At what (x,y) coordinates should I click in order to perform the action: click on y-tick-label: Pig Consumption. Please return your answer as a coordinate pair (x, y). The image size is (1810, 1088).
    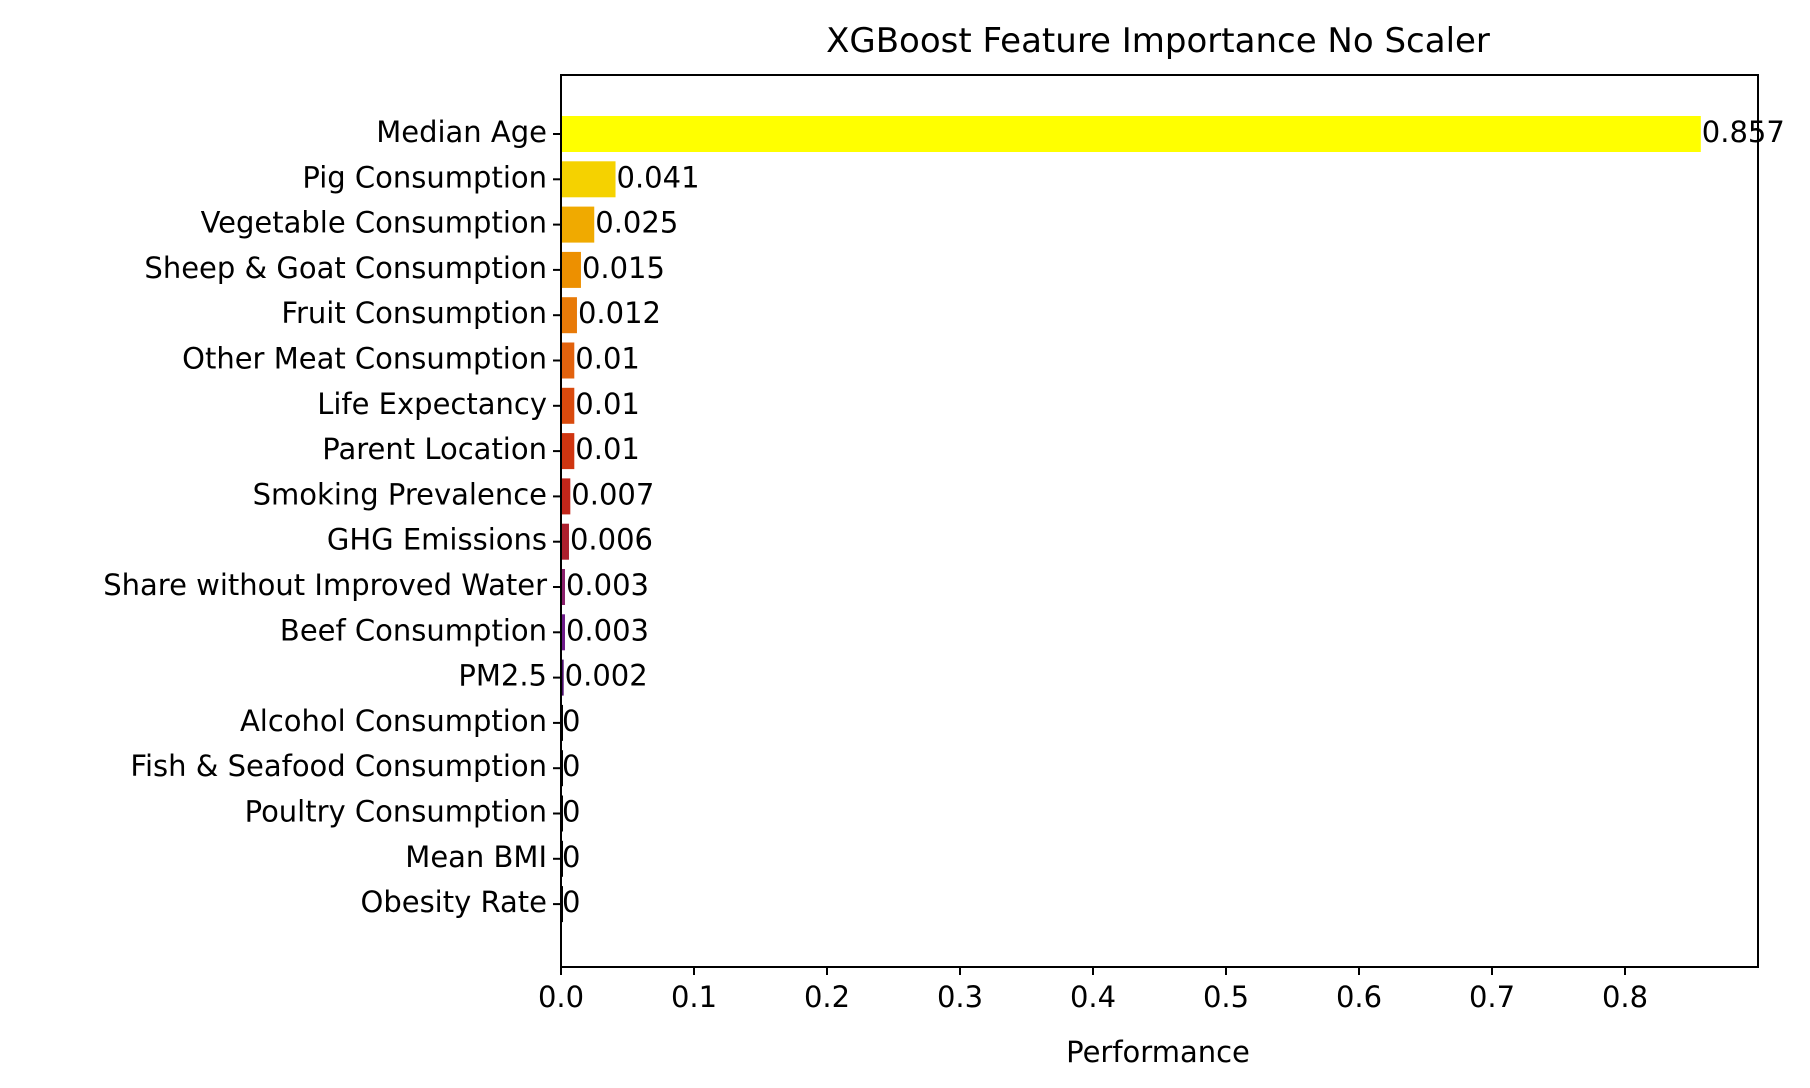
    Looking at the image, I should click on (424, 177).